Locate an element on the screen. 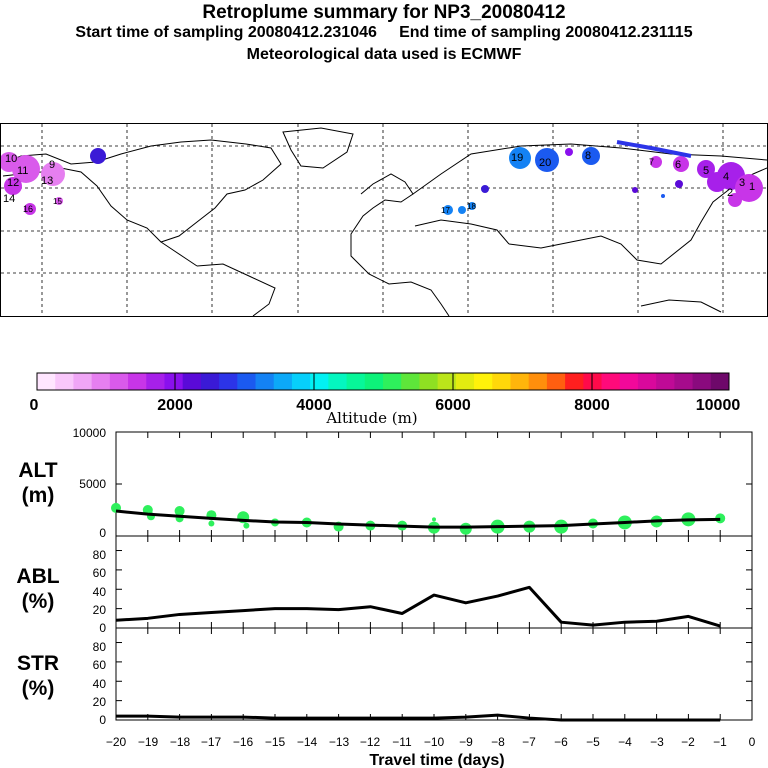  xtick-label: −1 is located at coordinates (720, 742).